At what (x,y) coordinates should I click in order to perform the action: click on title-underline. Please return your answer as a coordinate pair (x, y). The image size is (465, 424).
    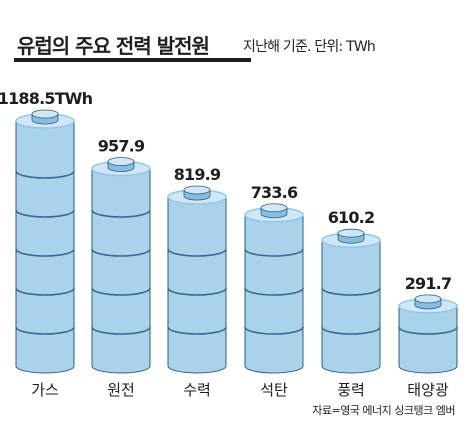
    Looking at the image, I should click on (132, 60).